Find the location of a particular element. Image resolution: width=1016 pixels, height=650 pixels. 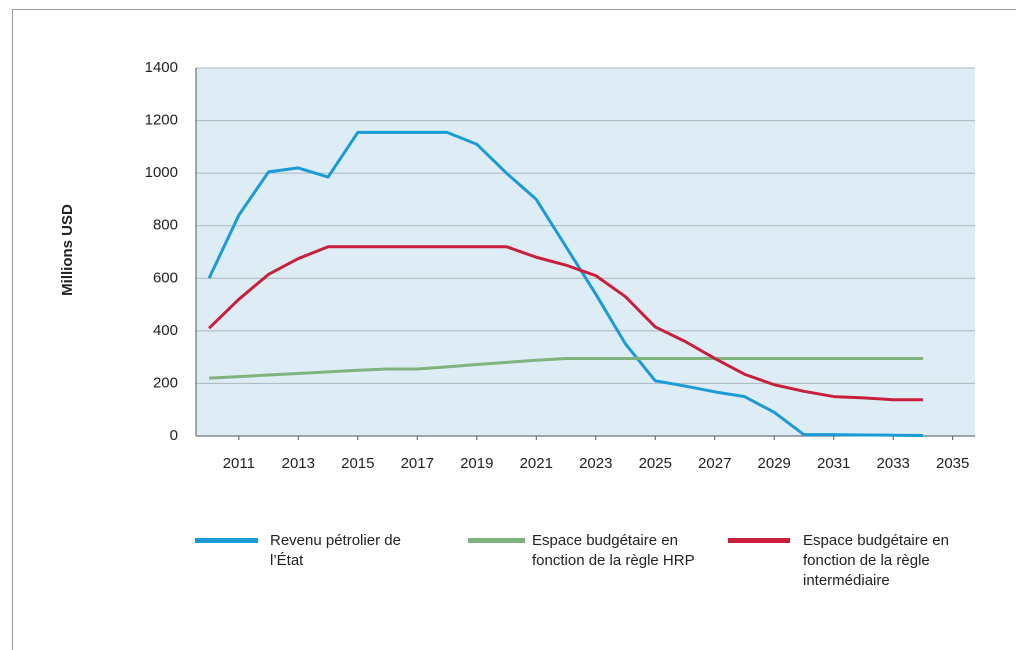

x-tick-label: 2017 is located at coordinates (417, 463).